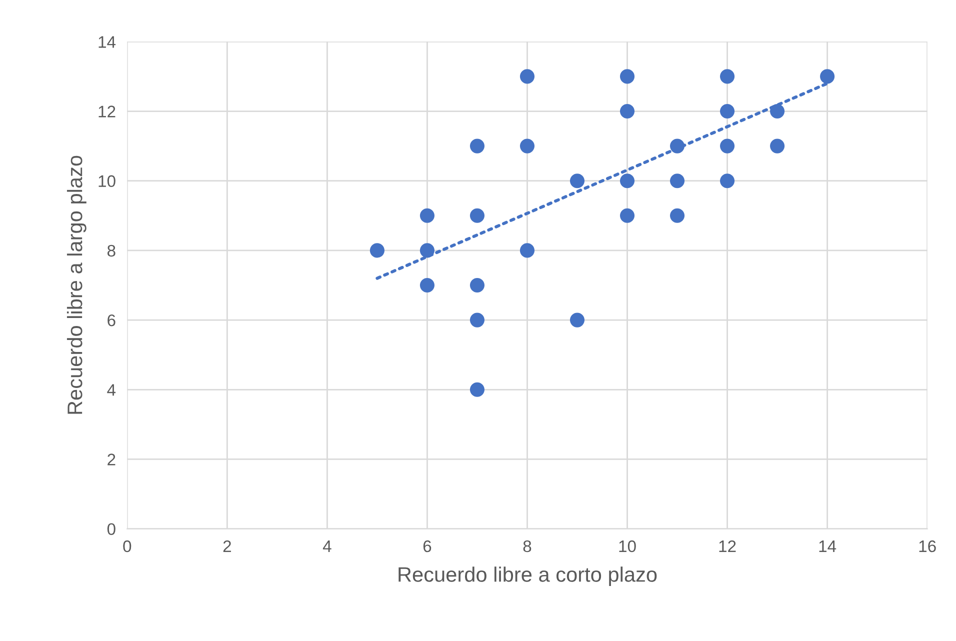 This screenshot has height=641, width=956. What do you see at coordinates (427, 546) in the screenshot?
I see `x-tick-label: 6` at bounding box center [427, 546].